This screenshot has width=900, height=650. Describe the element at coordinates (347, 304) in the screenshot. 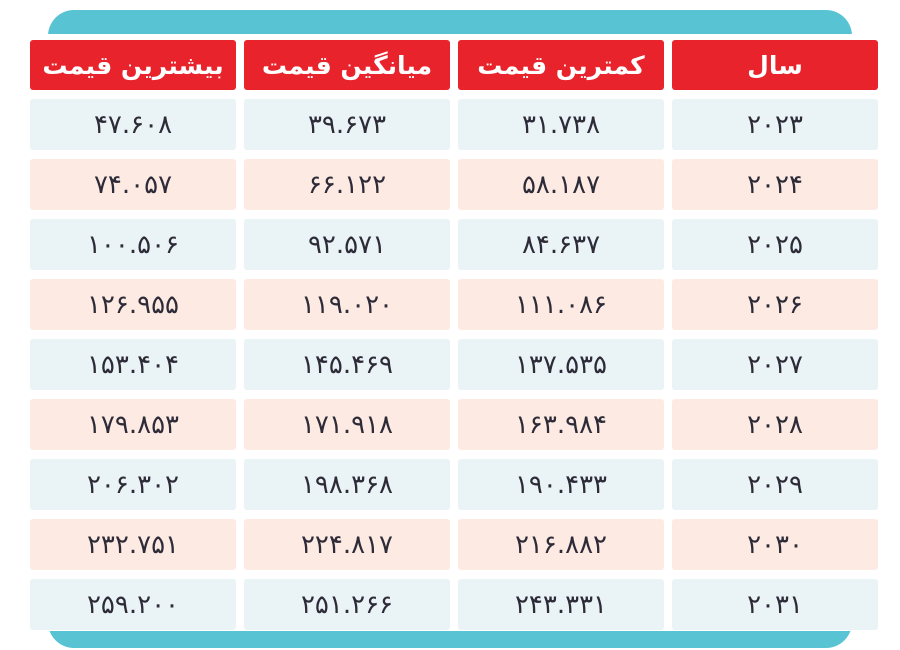

I see `cell-avg-price-row-4: ۱۱۹.۰۲۰` at that location.